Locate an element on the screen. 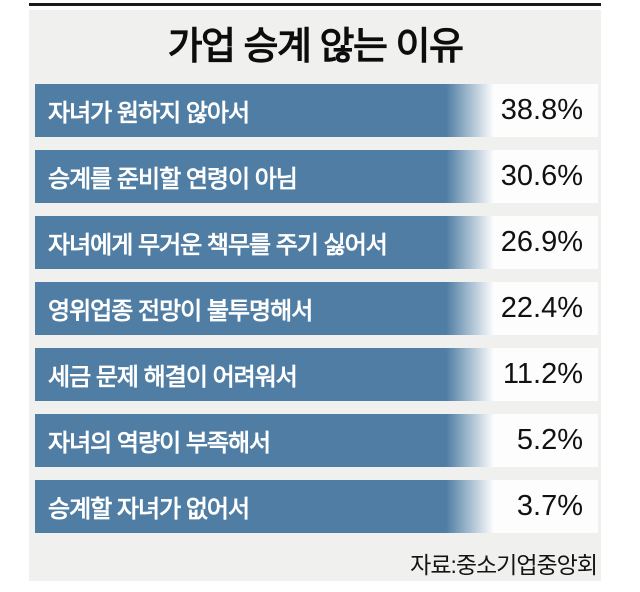 Image resolution: width=640 pixels, height=592 pixels. bar-row: 영위업종 전망이 불투명해서 22.4% is located at coordinates (316, 308).